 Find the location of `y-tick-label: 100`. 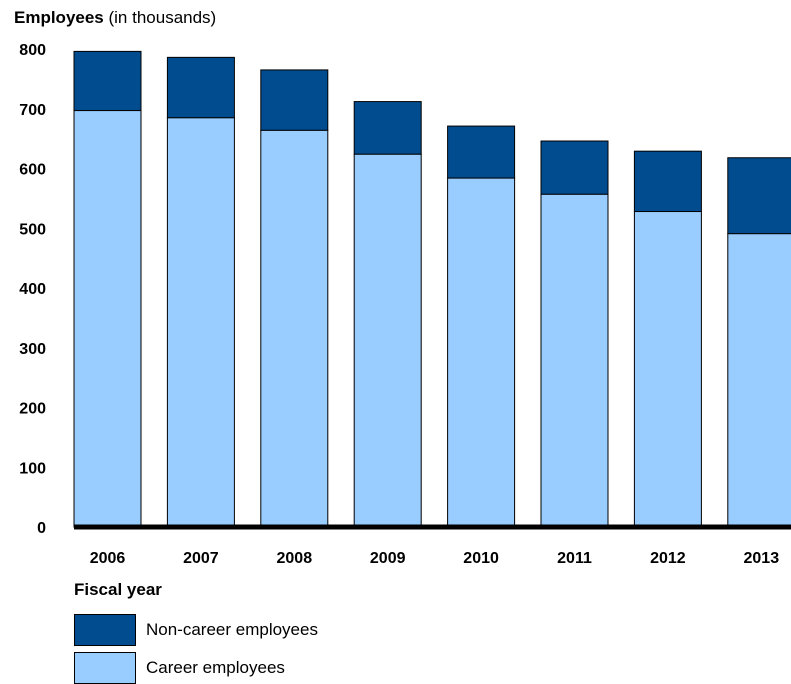

y-tick-label: 100 is located at coordinates (32, 468).